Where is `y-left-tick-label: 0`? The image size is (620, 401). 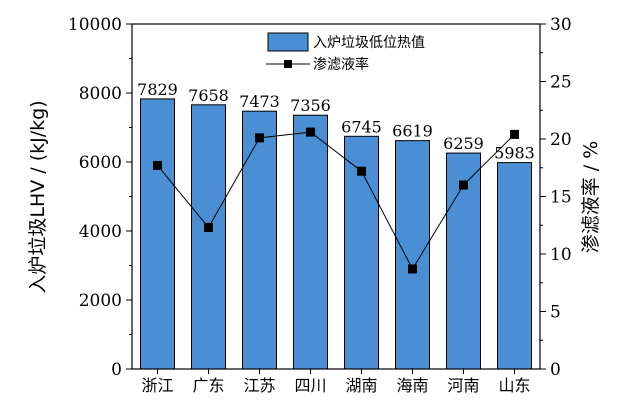
y-left-tick-label: 0 is located at coordinates (116, 370).